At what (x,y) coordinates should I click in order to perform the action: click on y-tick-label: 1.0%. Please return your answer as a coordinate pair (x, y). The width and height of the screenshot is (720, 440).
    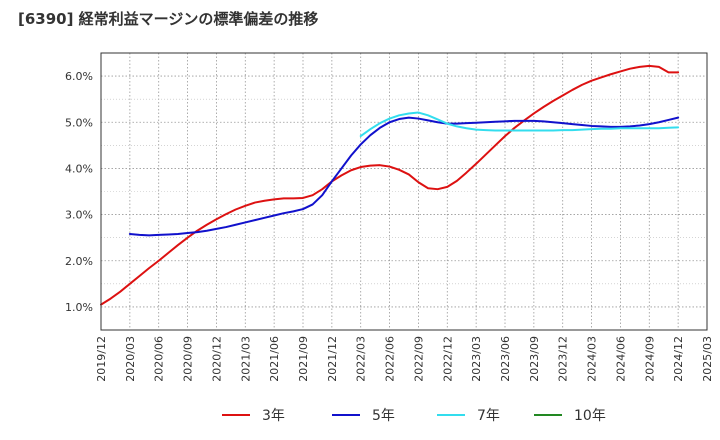
    Looking at the image, I should click on (79, 307).